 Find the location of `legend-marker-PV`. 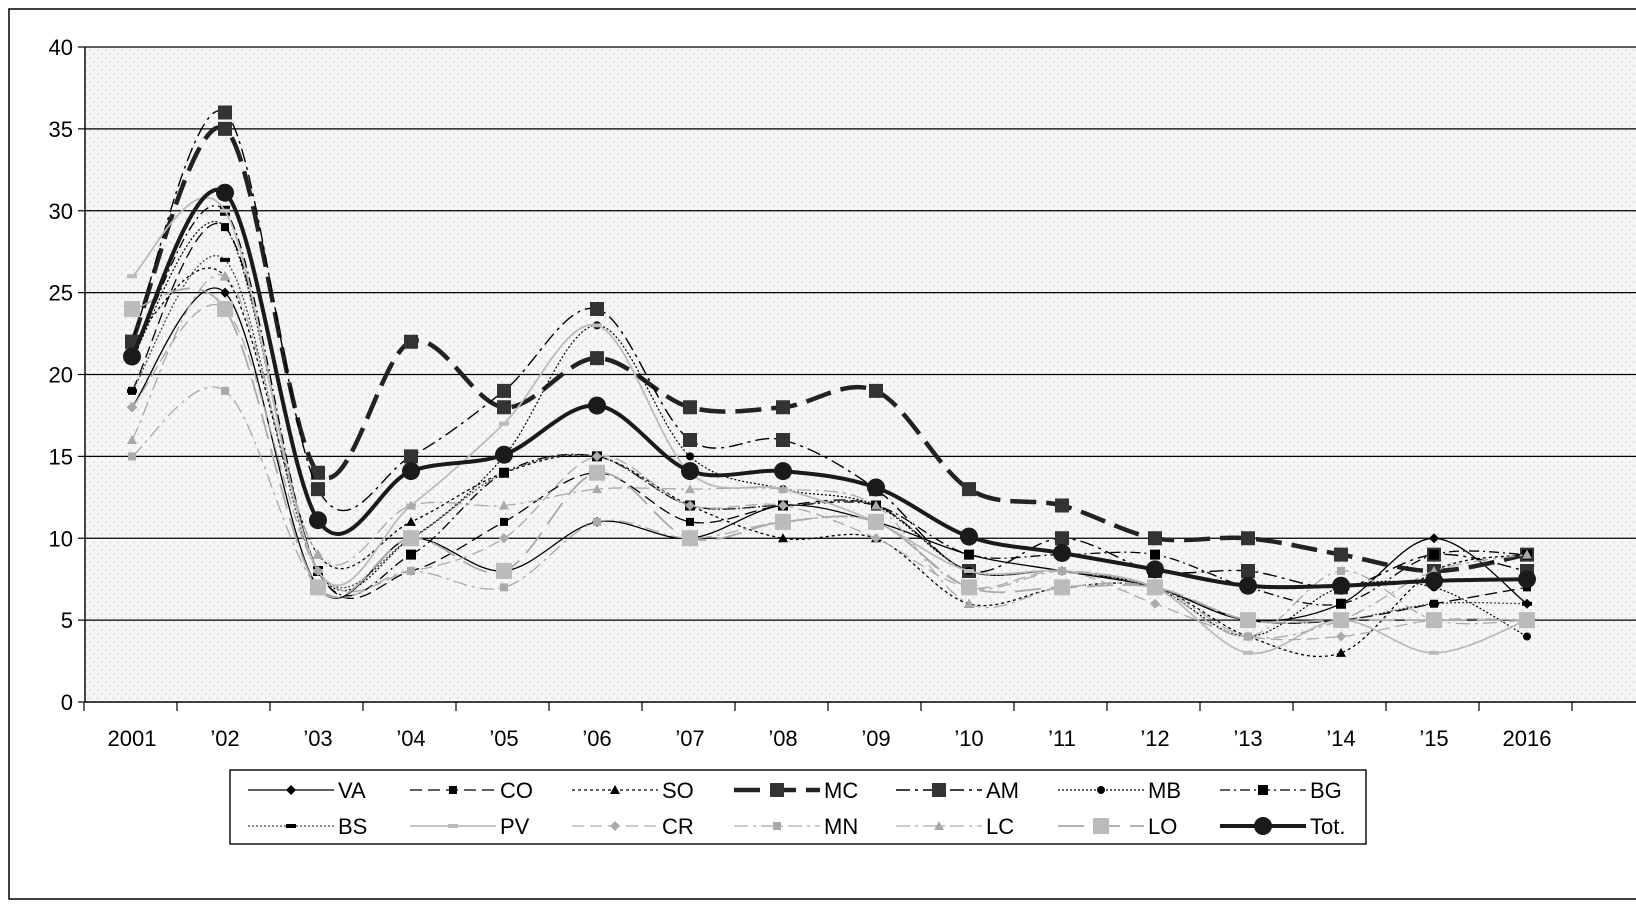

legend-marker-PV is located at coordinates (453, 826).